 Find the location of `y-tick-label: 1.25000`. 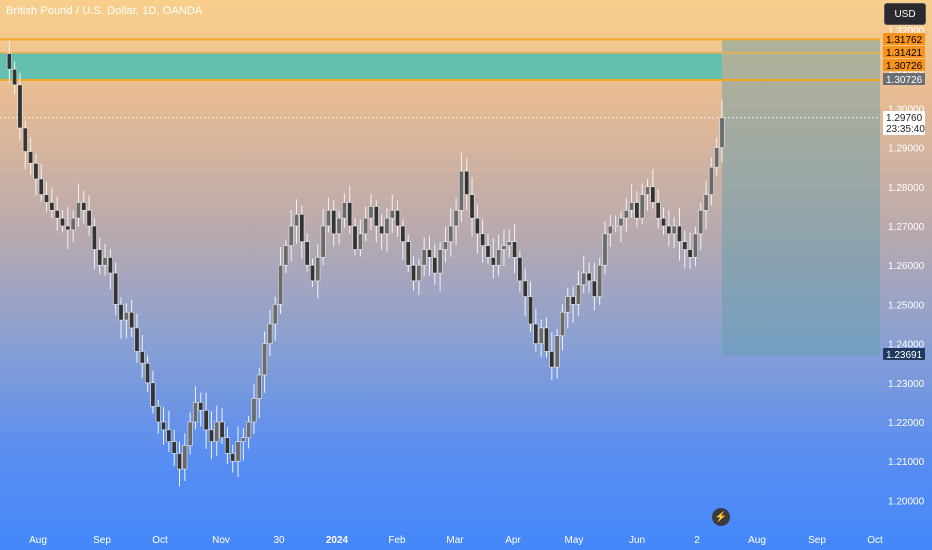

y-tick-label: 1.25000 is located at coordinates (906, 305).